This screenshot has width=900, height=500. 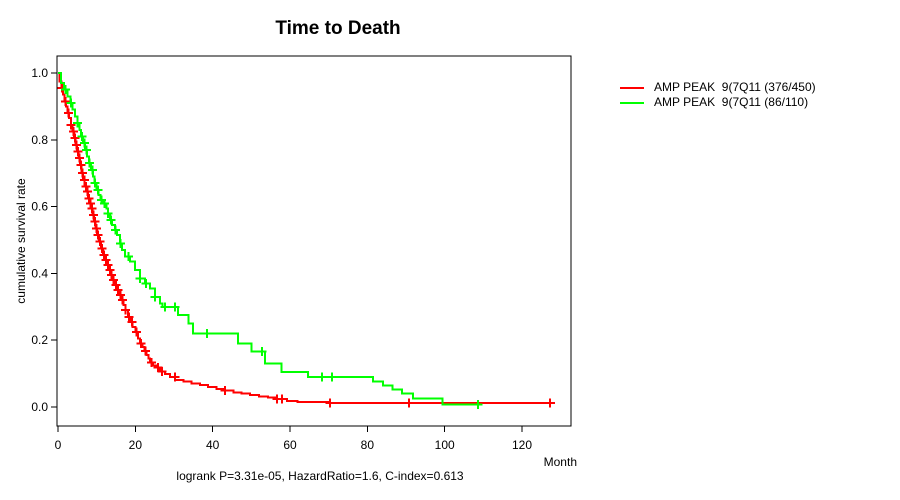 I want to click on legend-label-group1: AMP PEAK 9(7Q11 (376/450), so click(x=735, y=87).